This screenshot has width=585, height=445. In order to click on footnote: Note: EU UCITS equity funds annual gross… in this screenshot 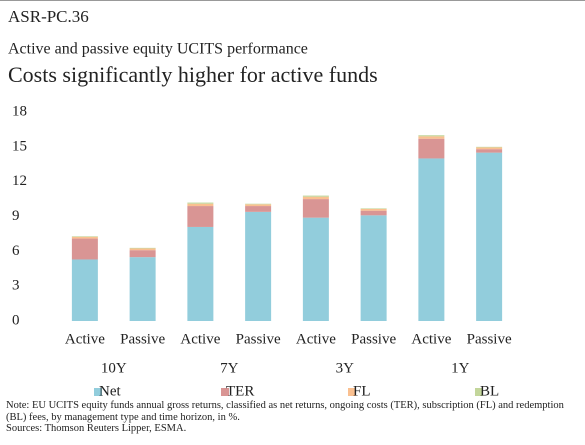, I will do `click(293, 417)`.